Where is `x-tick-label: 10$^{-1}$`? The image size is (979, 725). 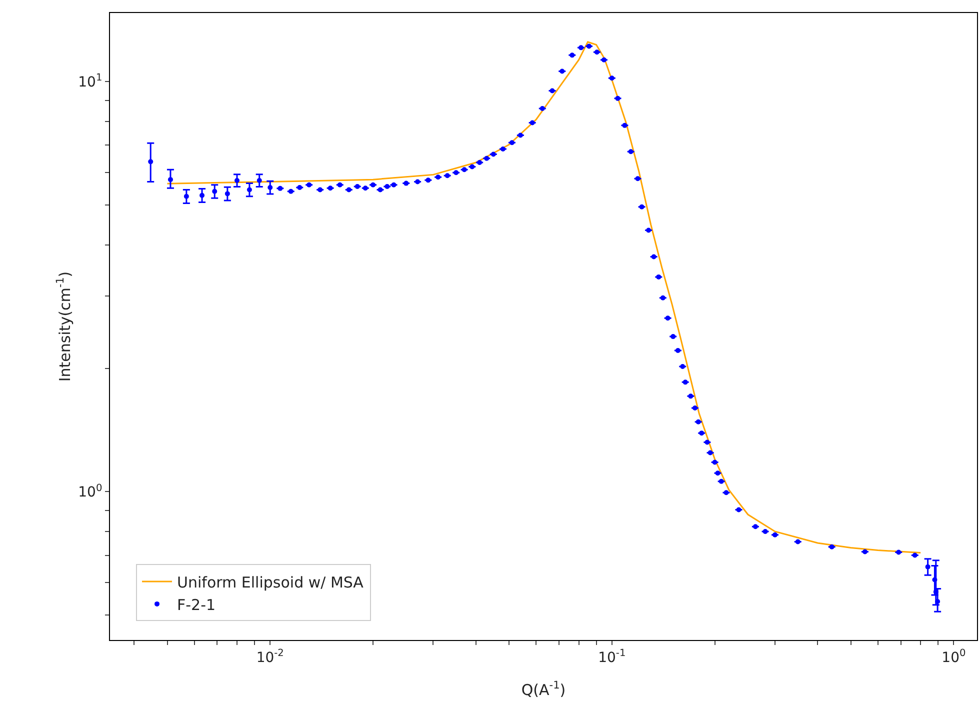
x-tick-label: 10$^{-1}$ is located at coordinates (612, 657).